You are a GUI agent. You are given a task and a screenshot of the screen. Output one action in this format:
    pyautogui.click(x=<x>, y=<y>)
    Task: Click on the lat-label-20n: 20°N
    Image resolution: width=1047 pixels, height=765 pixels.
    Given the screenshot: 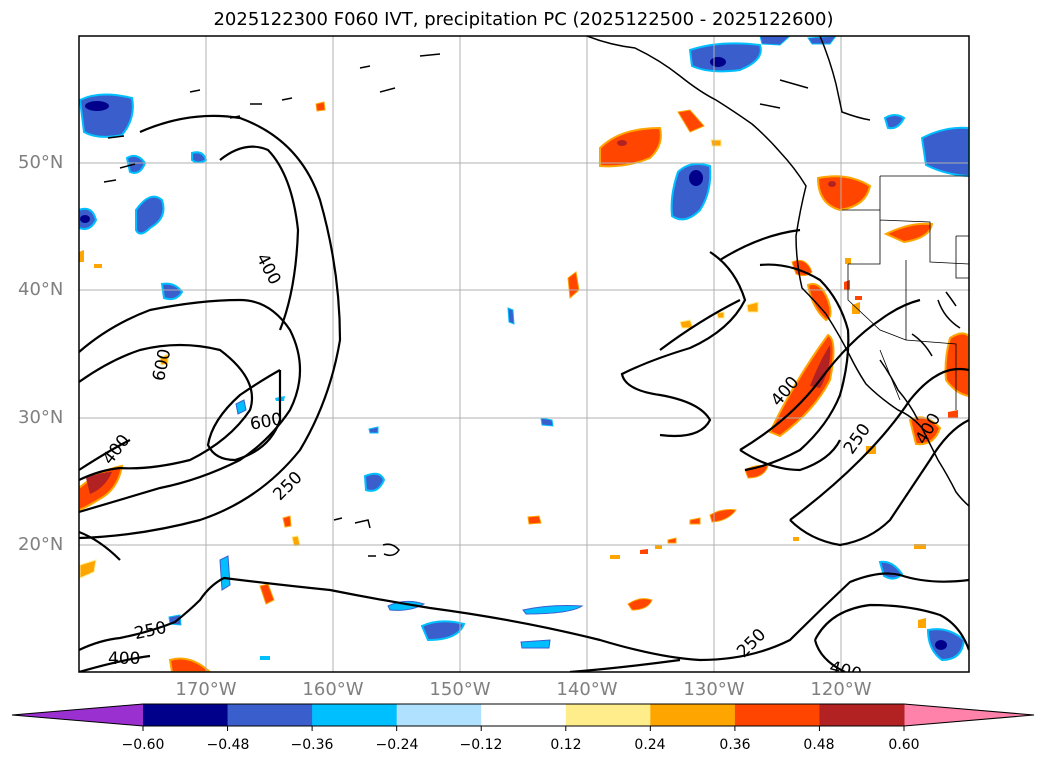 What is the action you would take?
    pyautogui.click(x=41, y=544)
    